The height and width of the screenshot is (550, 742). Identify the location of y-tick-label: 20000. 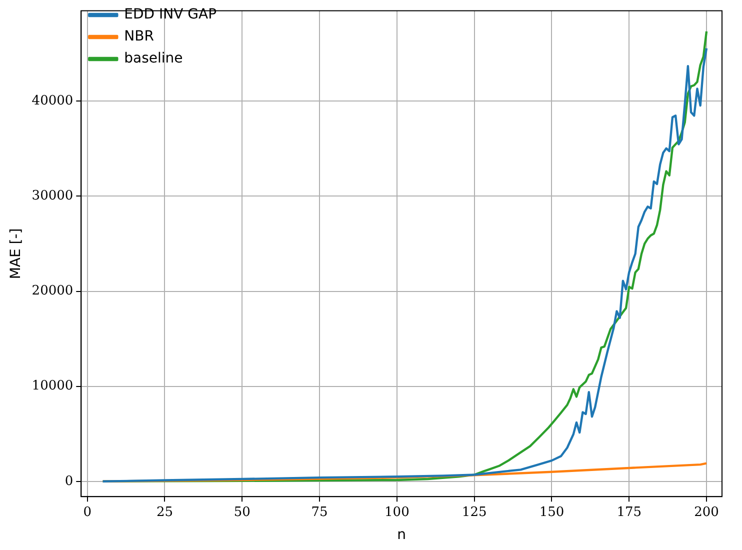
(53, 291).